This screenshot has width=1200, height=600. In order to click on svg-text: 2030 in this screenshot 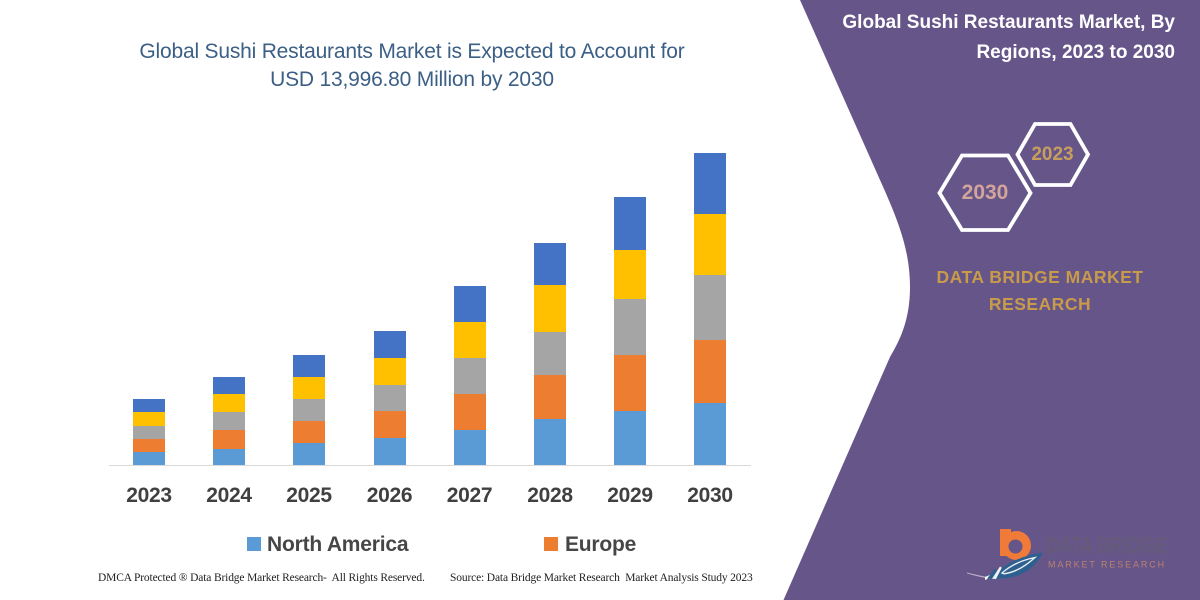, I will do `click(985, 192)`.